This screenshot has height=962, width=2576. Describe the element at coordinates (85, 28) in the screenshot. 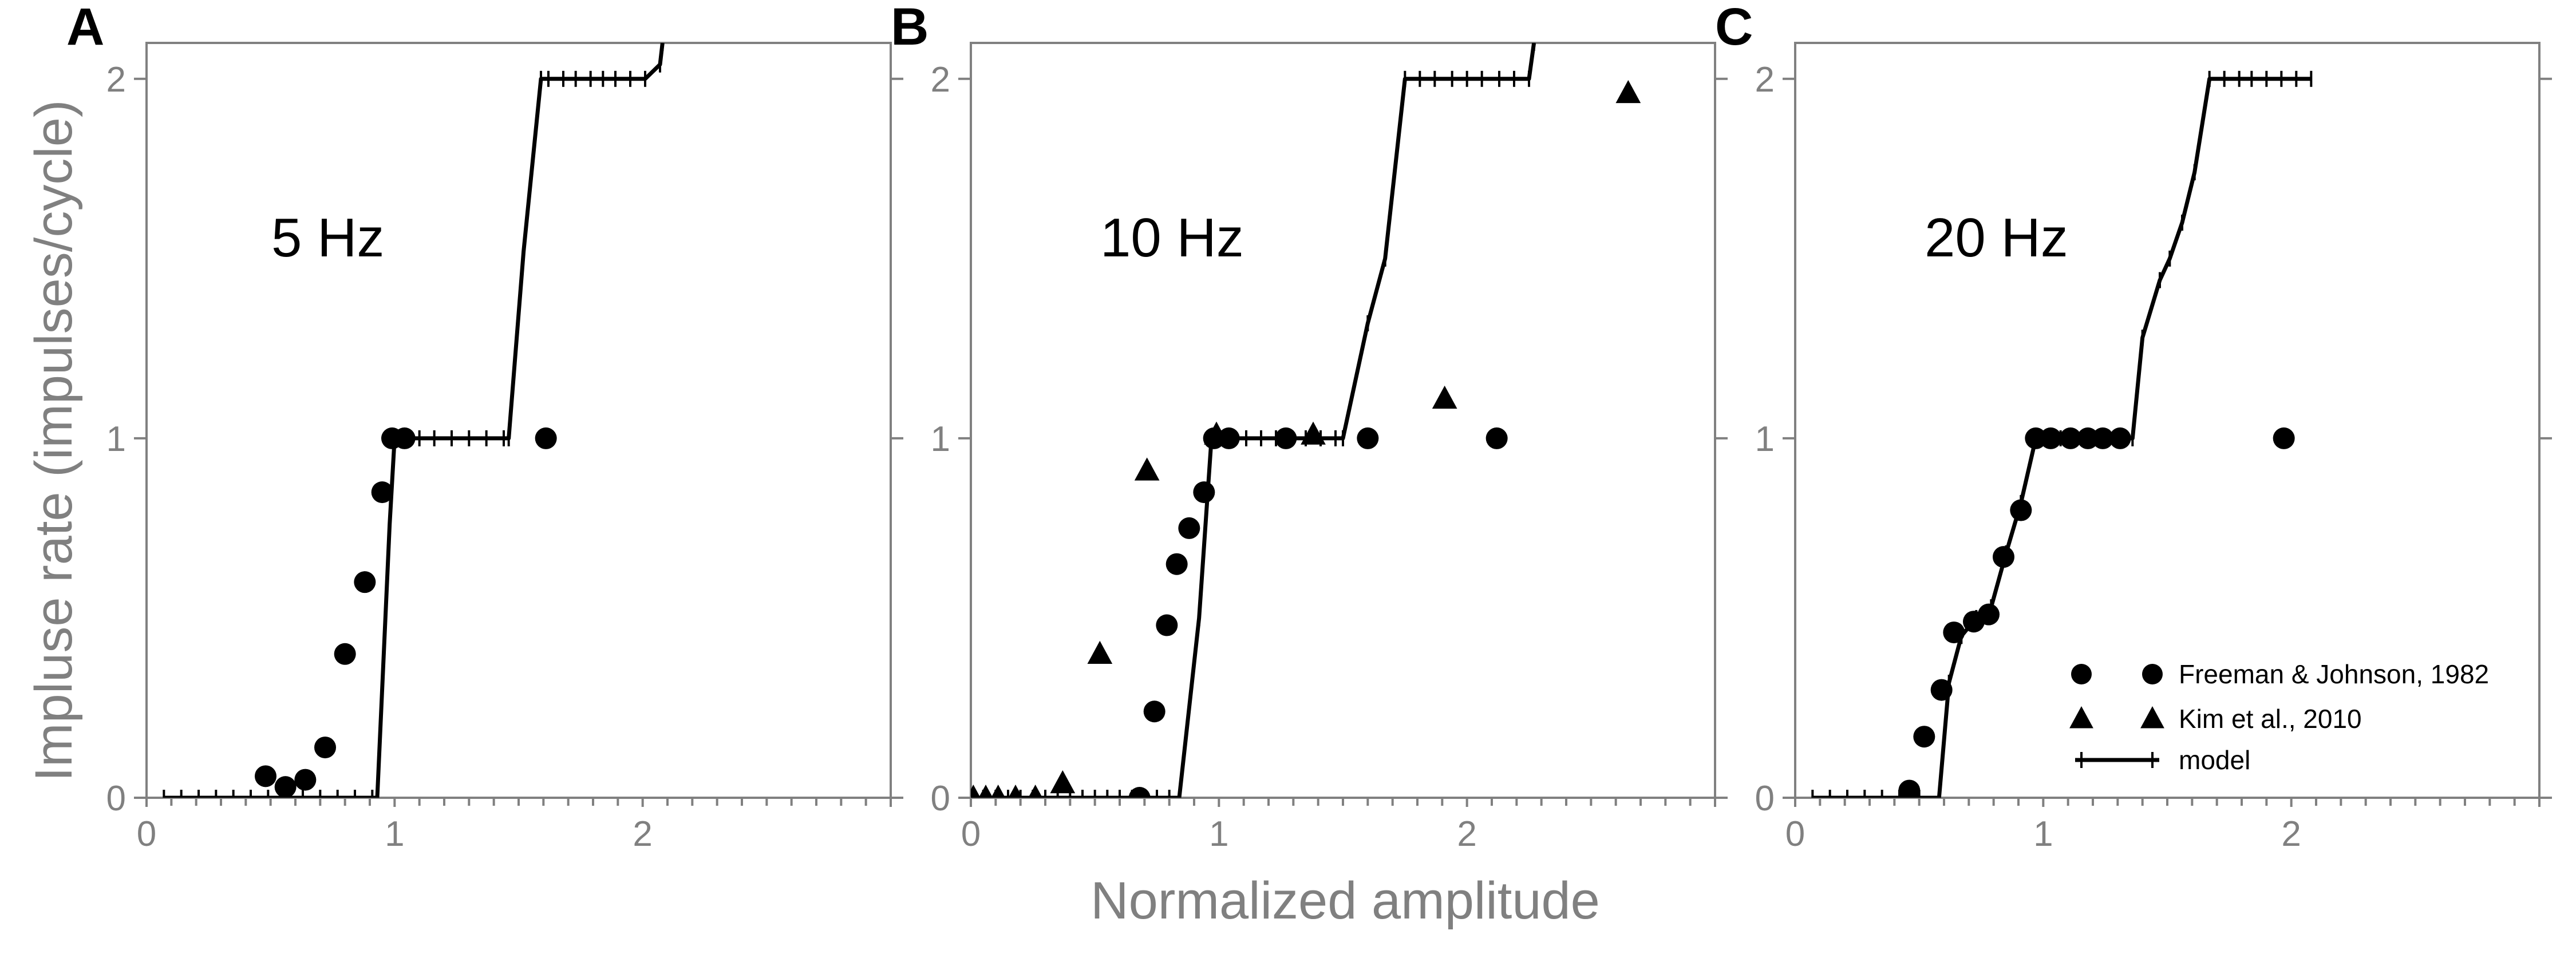

I see `panel-letter: A` at that location.